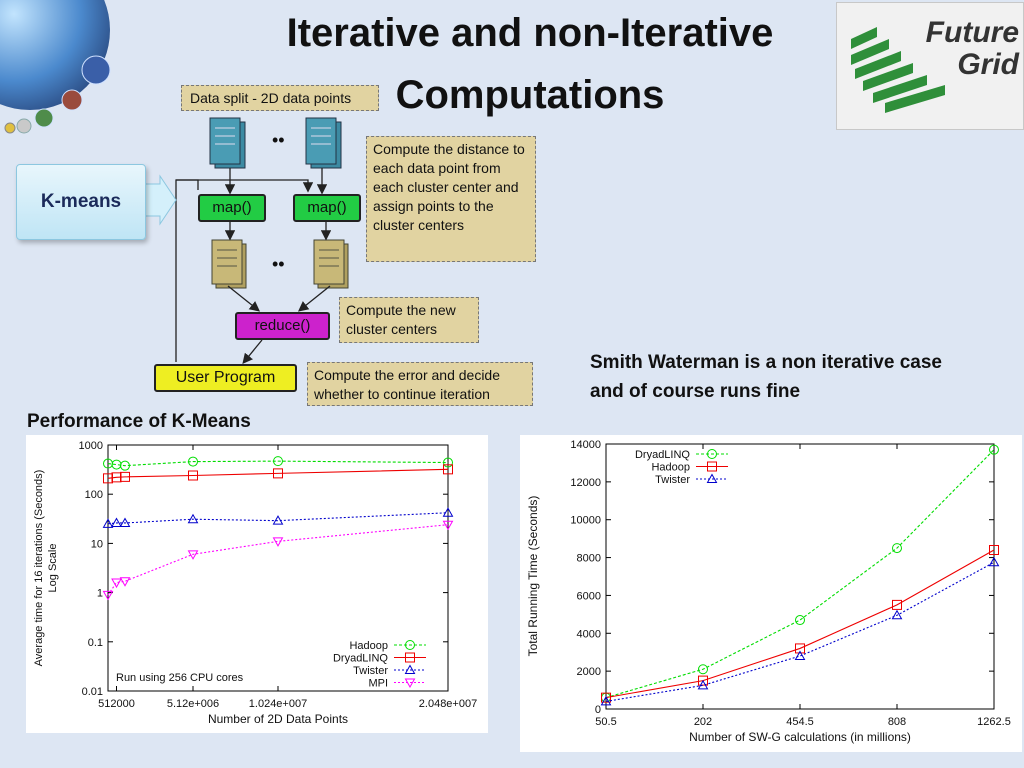 This screenshot has width=1024, height=768. Describe the element at coordinates (589, 559) in the screenshot. I see `y-tick-label: 8000` at that location.